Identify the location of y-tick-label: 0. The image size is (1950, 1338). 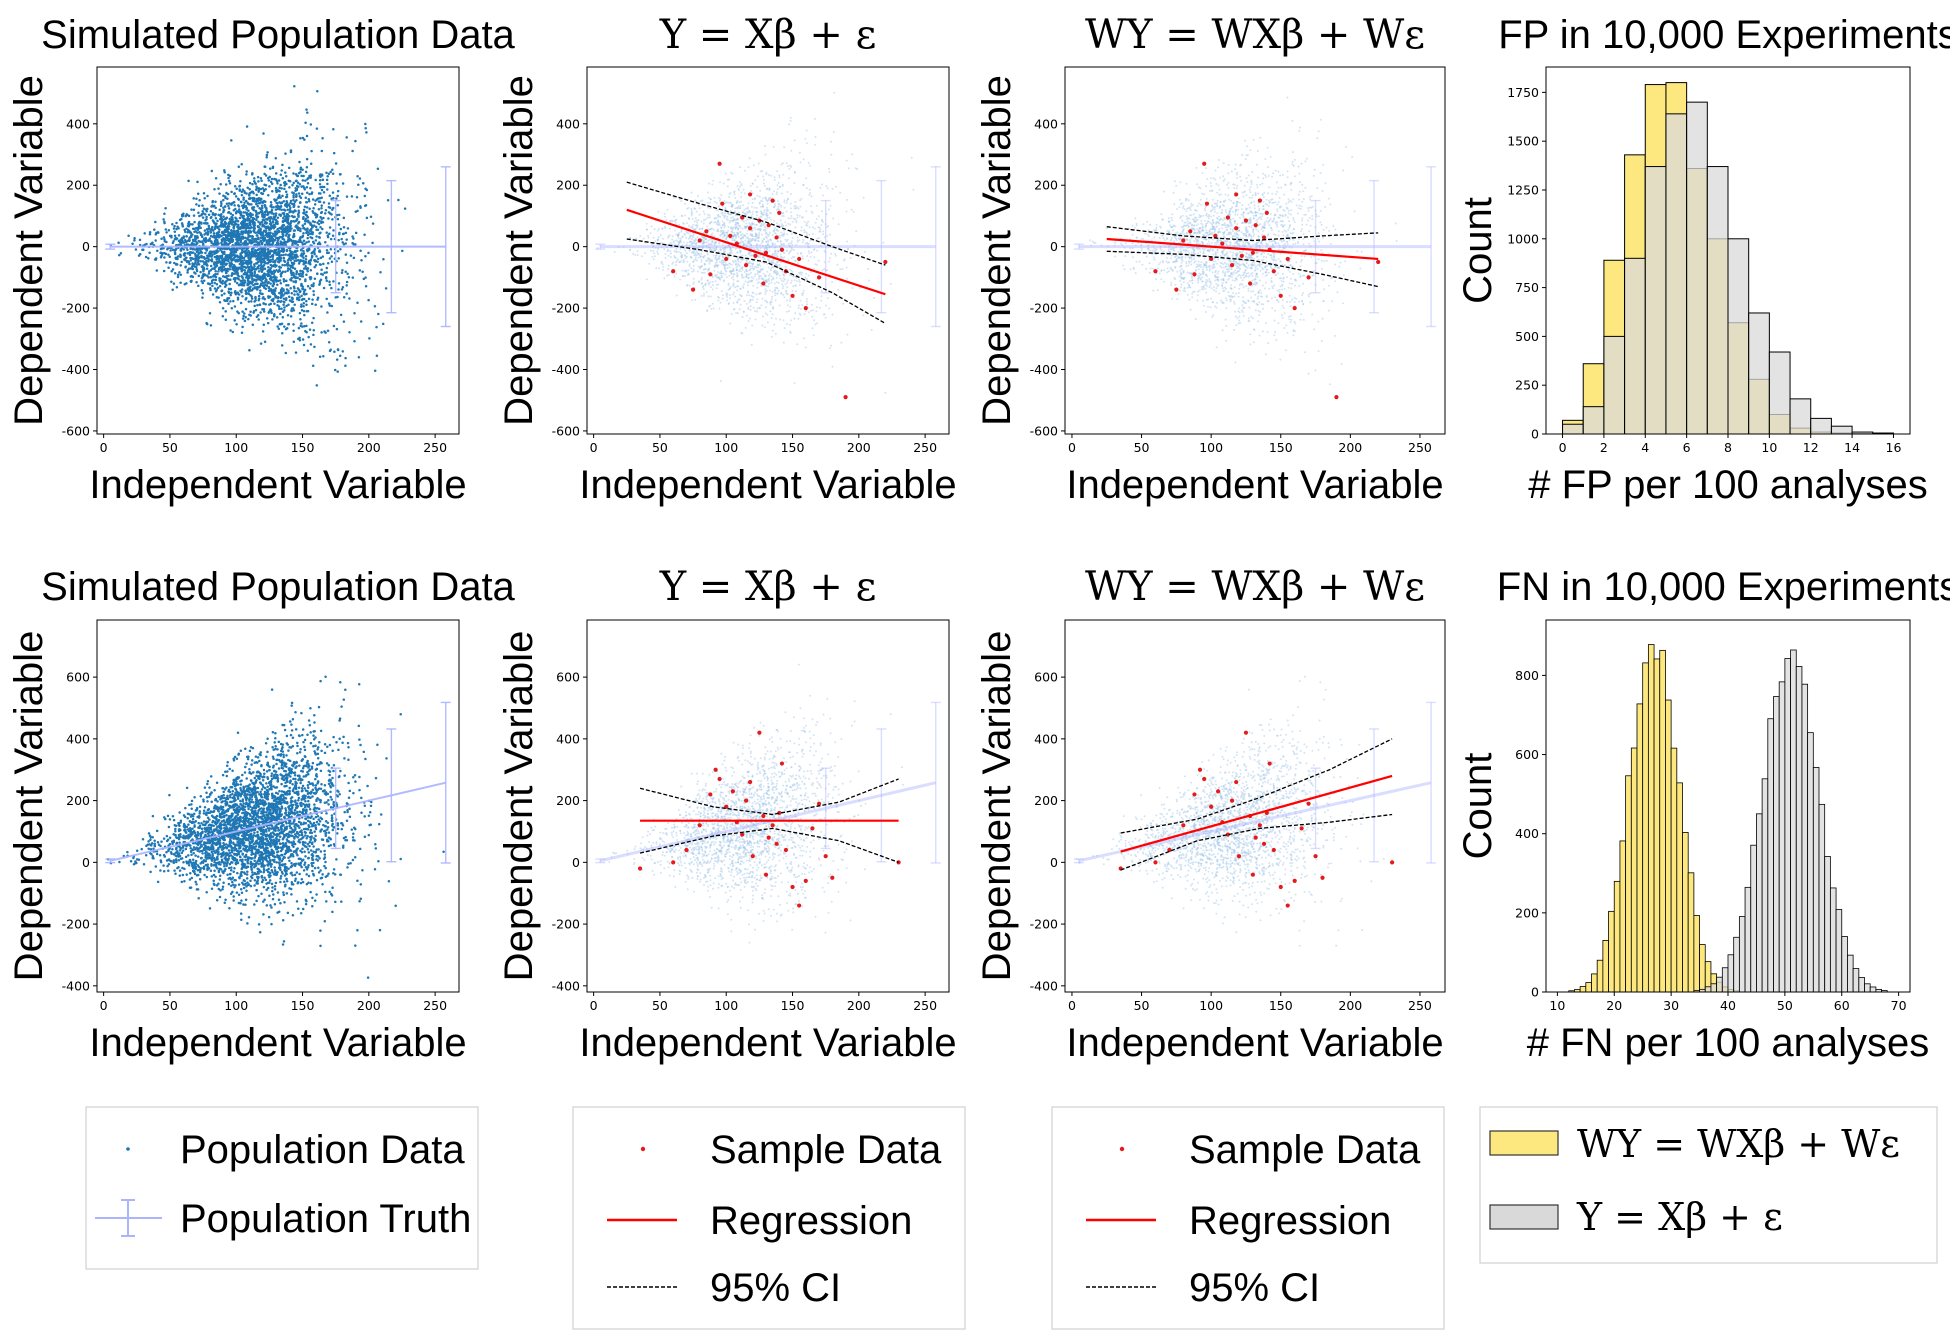
(86, 246).